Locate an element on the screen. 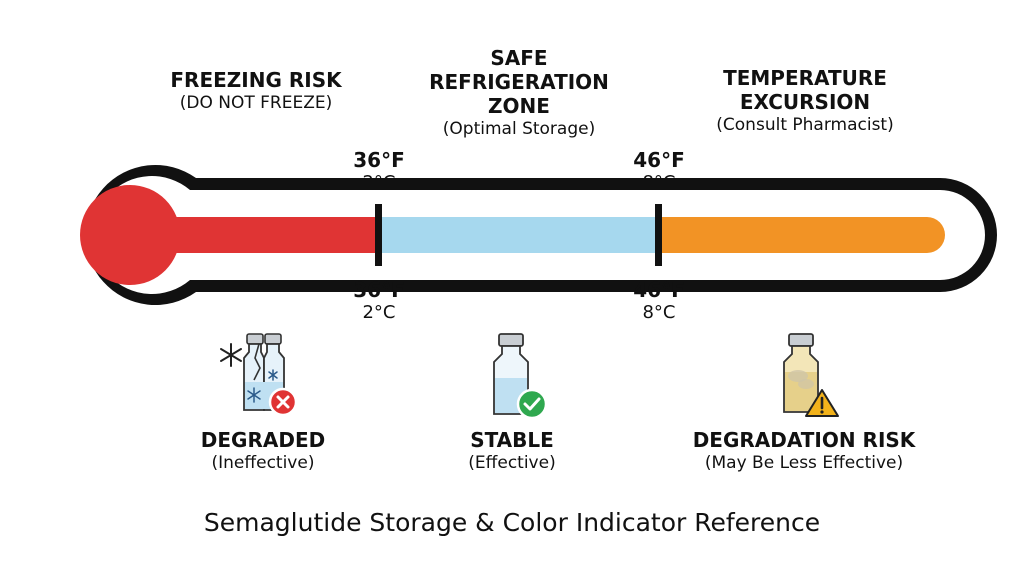  low-threshold-divider is located at coordinates (378, 235).